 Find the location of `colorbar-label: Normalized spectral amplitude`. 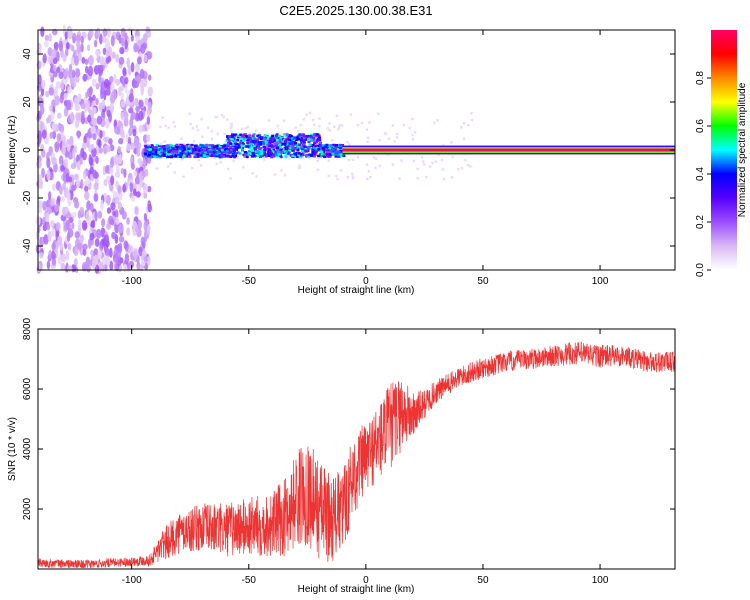

colorbar-label: Normalized spectral amplitude is located at coordinates (742, 149).